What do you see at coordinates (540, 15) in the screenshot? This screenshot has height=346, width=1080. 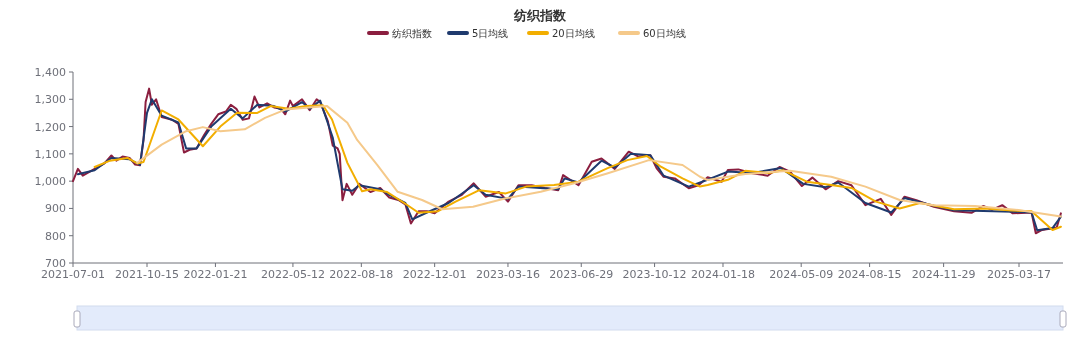 I see `chart-title: 纺织指数` at bounding box center [540, 15].